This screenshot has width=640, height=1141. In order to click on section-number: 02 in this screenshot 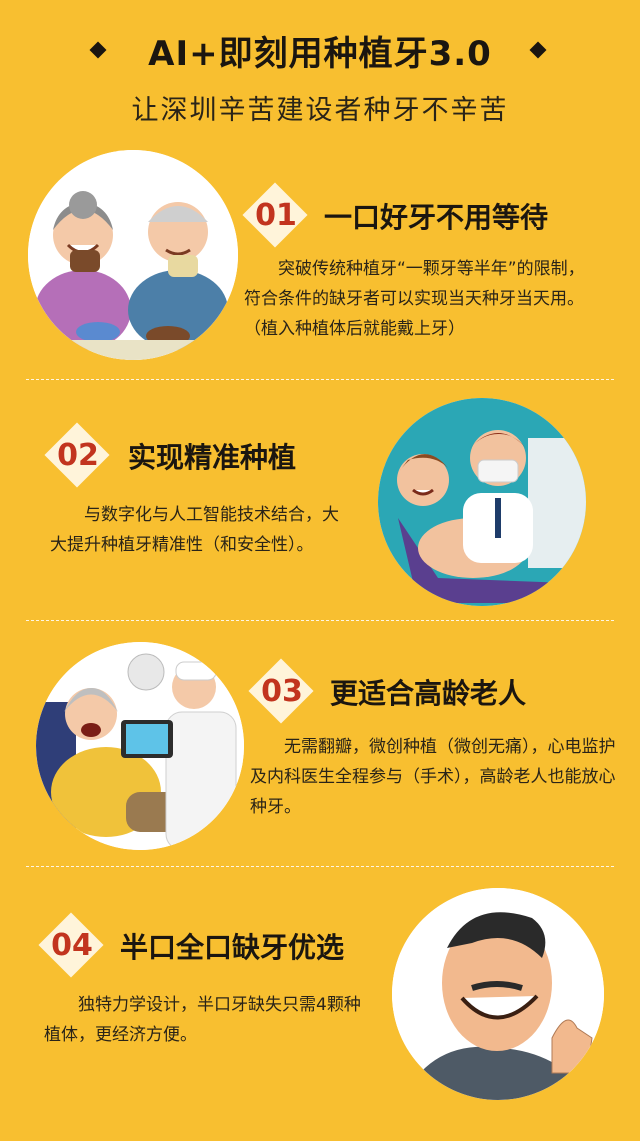, I will do `click(78, 455)`.